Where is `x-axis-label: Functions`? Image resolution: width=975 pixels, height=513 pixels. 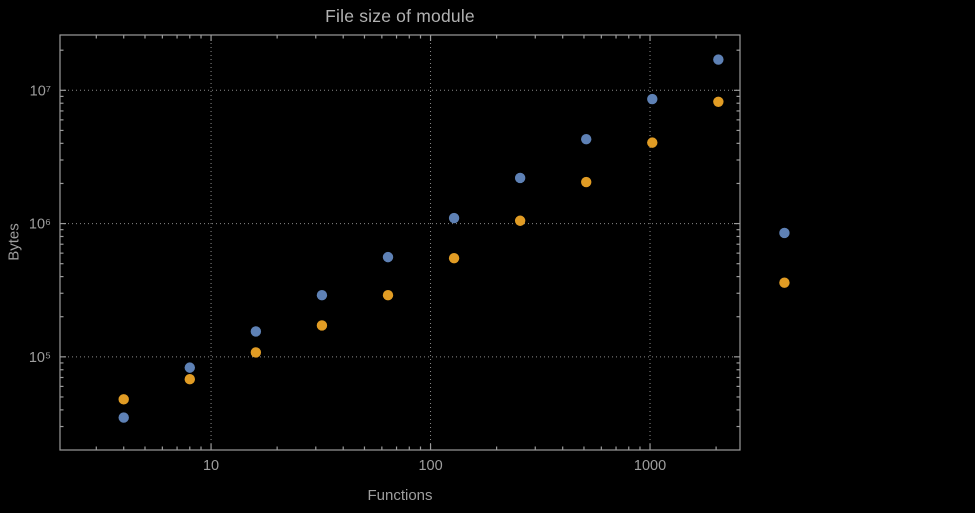 x-axis-label: Functions is located at coordinates (400, 495).